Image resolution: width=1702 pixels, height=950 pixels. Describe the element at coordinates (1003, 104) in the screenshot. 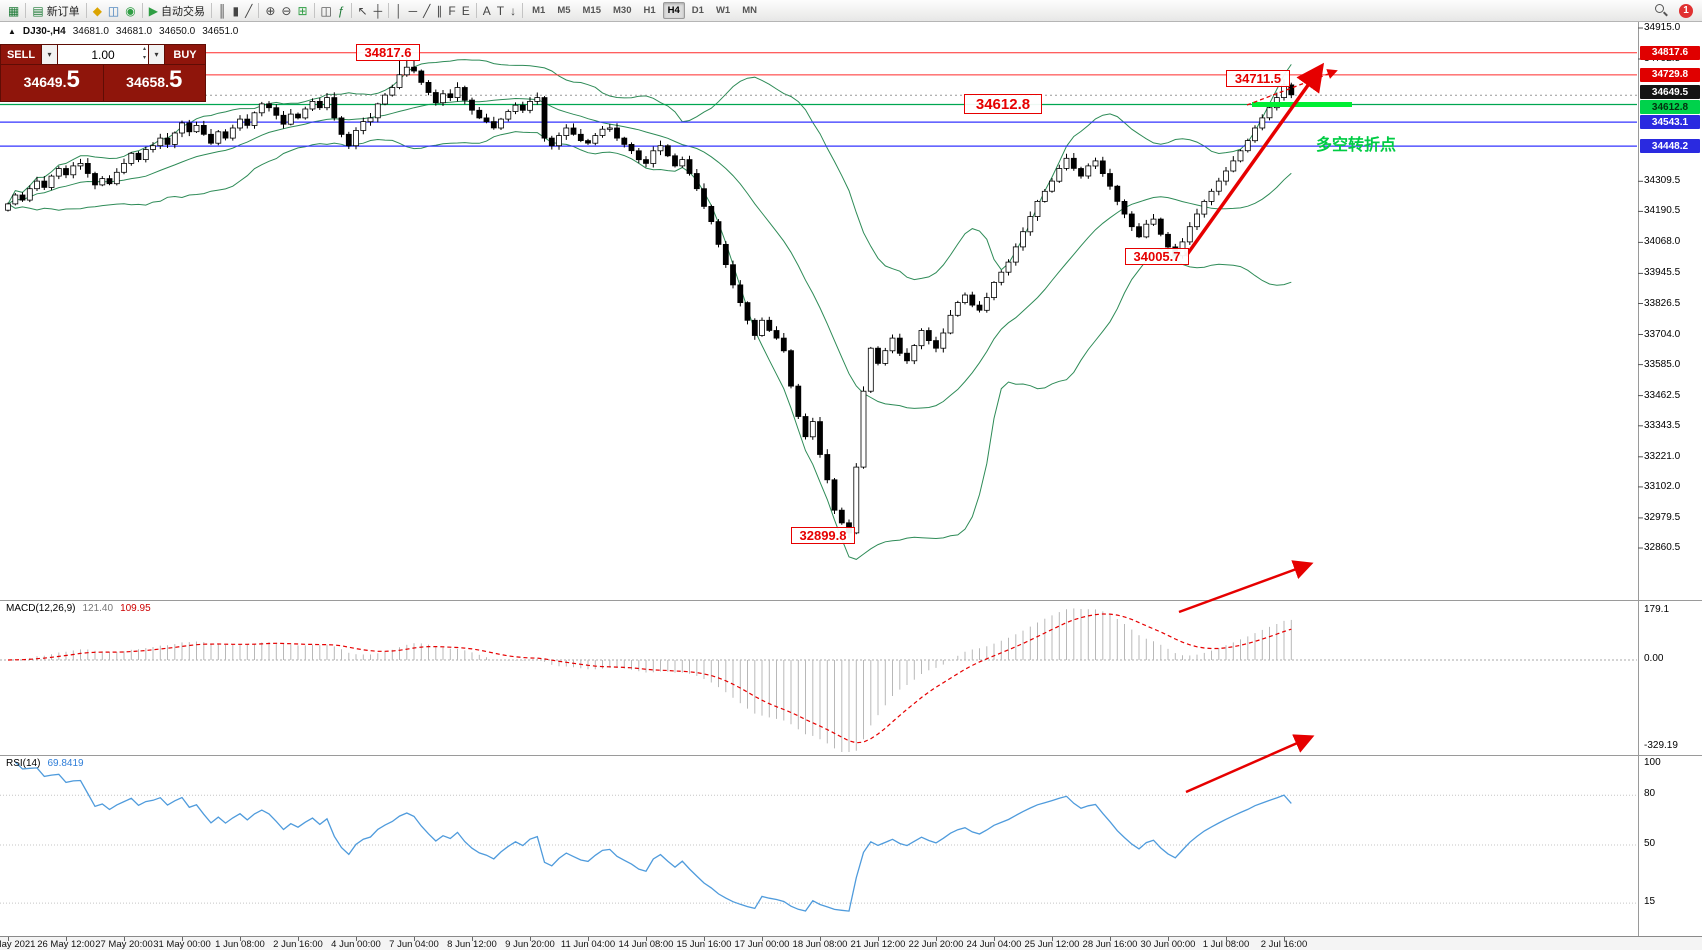

I see `breakout-price-callout: 34612.8` at that location.